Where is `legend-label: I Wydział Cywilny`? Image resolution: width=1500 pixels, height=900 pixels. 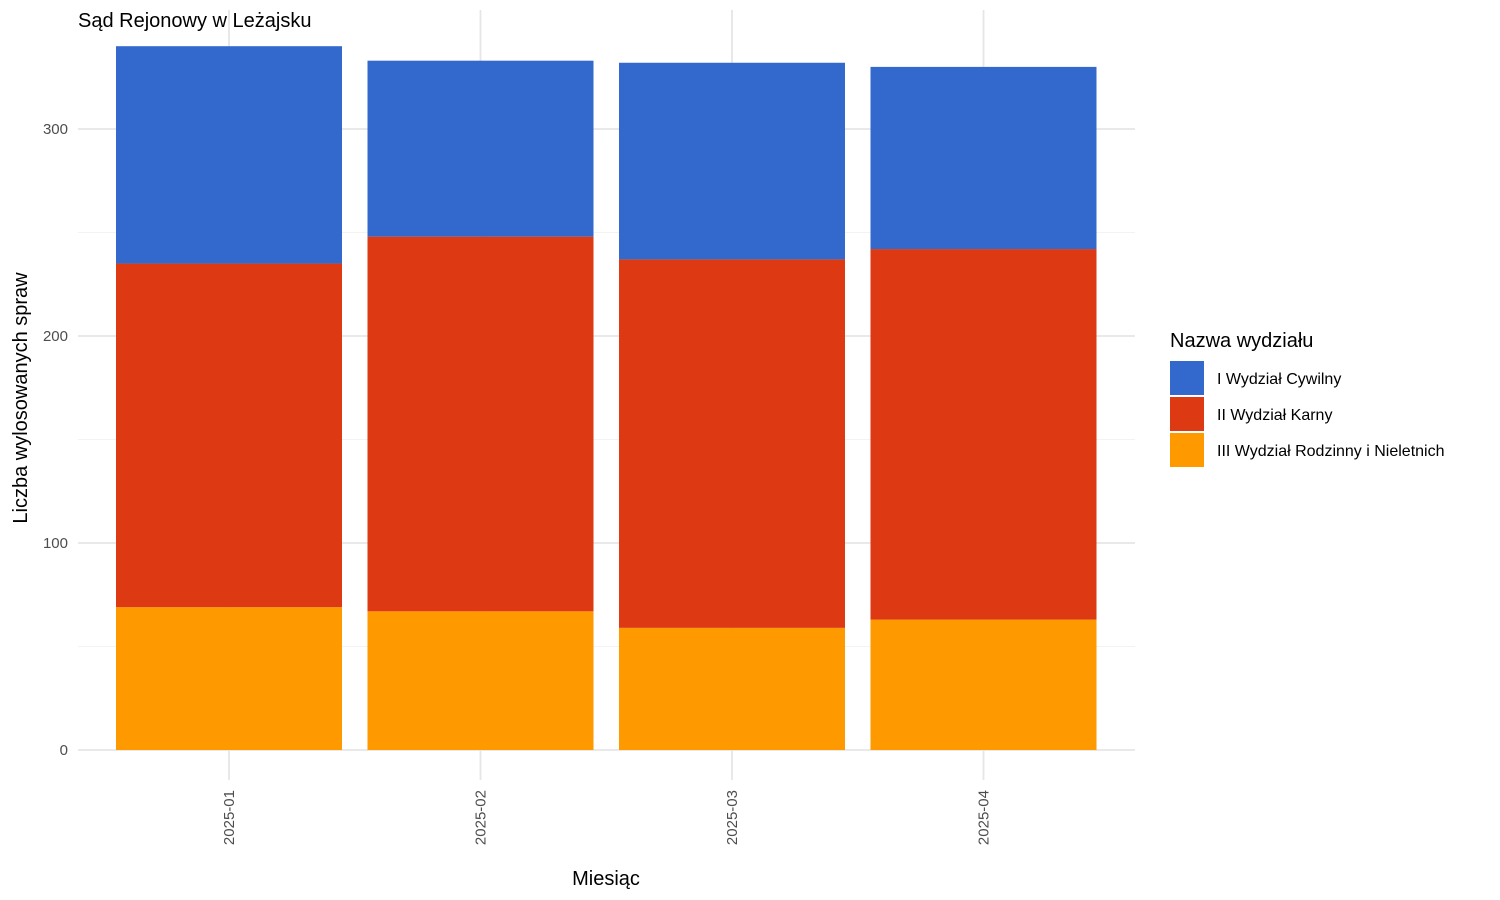 legend-label: I Wydział Cywilny is located at coordinates (1279, 379).